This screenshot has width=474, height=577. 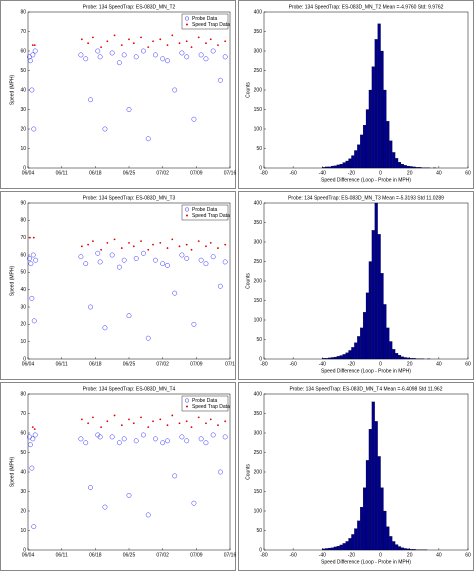 I want to click on y-axis-label: Speed (MPH), so click(x=12, y=90).